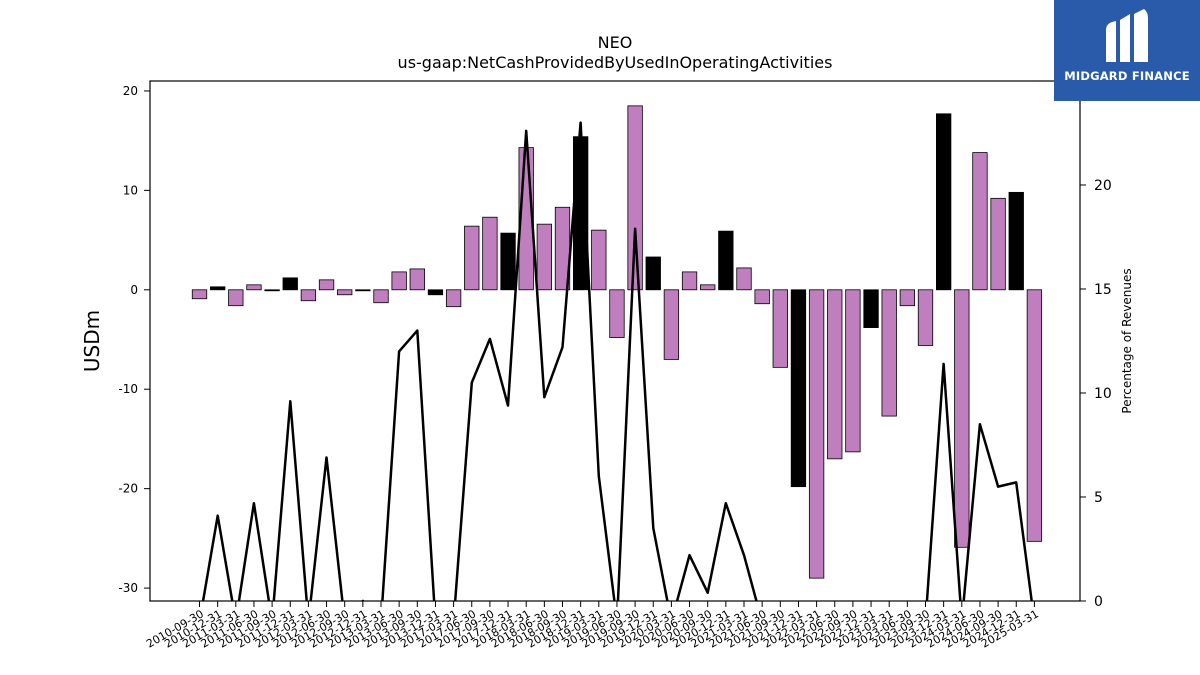  Describe the element at coordinates (1098, 602) in the screenshot. I see `y2-tick-label: 0` at that location.